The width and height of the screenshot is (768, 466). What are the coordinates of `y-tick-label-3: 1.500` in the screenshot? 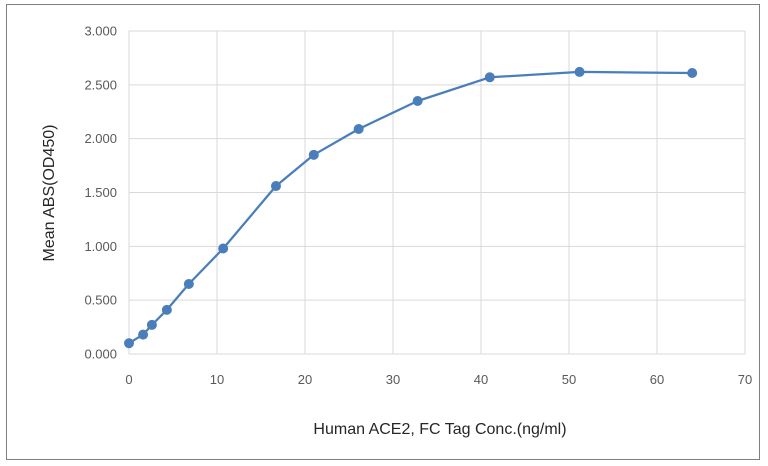 It's located at (100, 192).